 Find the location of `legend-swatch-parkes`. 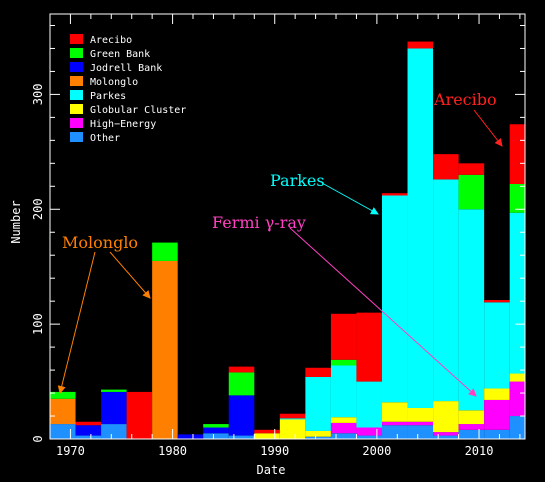

legend-swatch-parkes is located at coordinates (76, 95).